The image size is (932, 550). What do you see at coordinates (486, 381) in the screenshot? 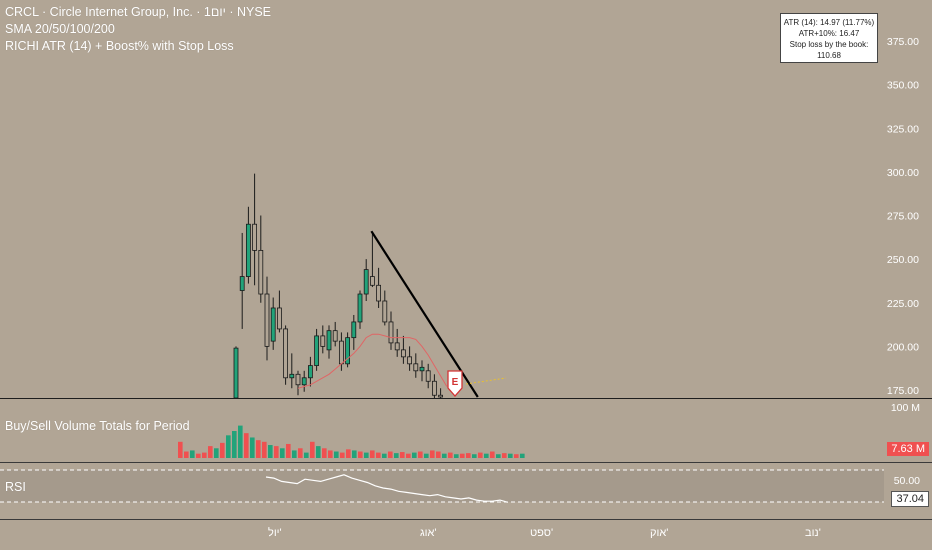
I see `atr-stop-stub` at bounding box center [486, 381].